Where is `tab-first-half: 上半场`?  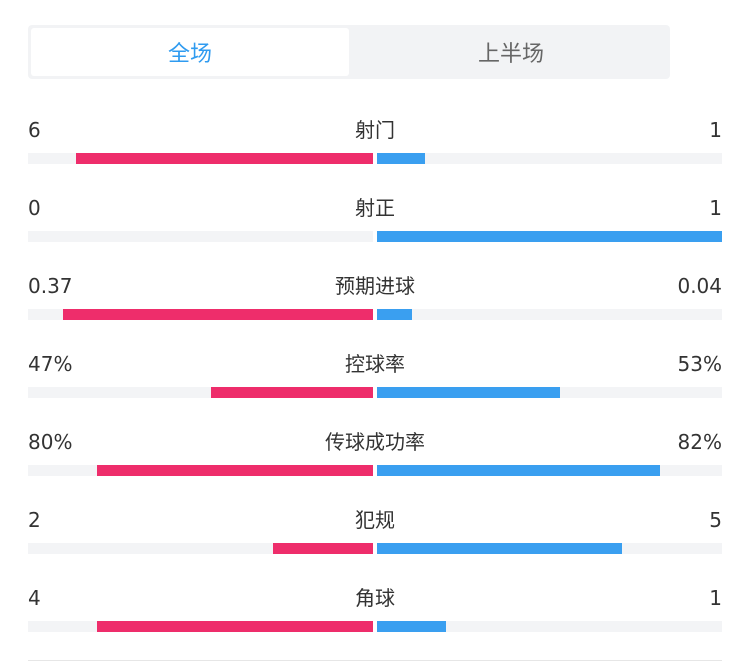 tab-first-half: 上半场 is located at coordinates (510, 54).